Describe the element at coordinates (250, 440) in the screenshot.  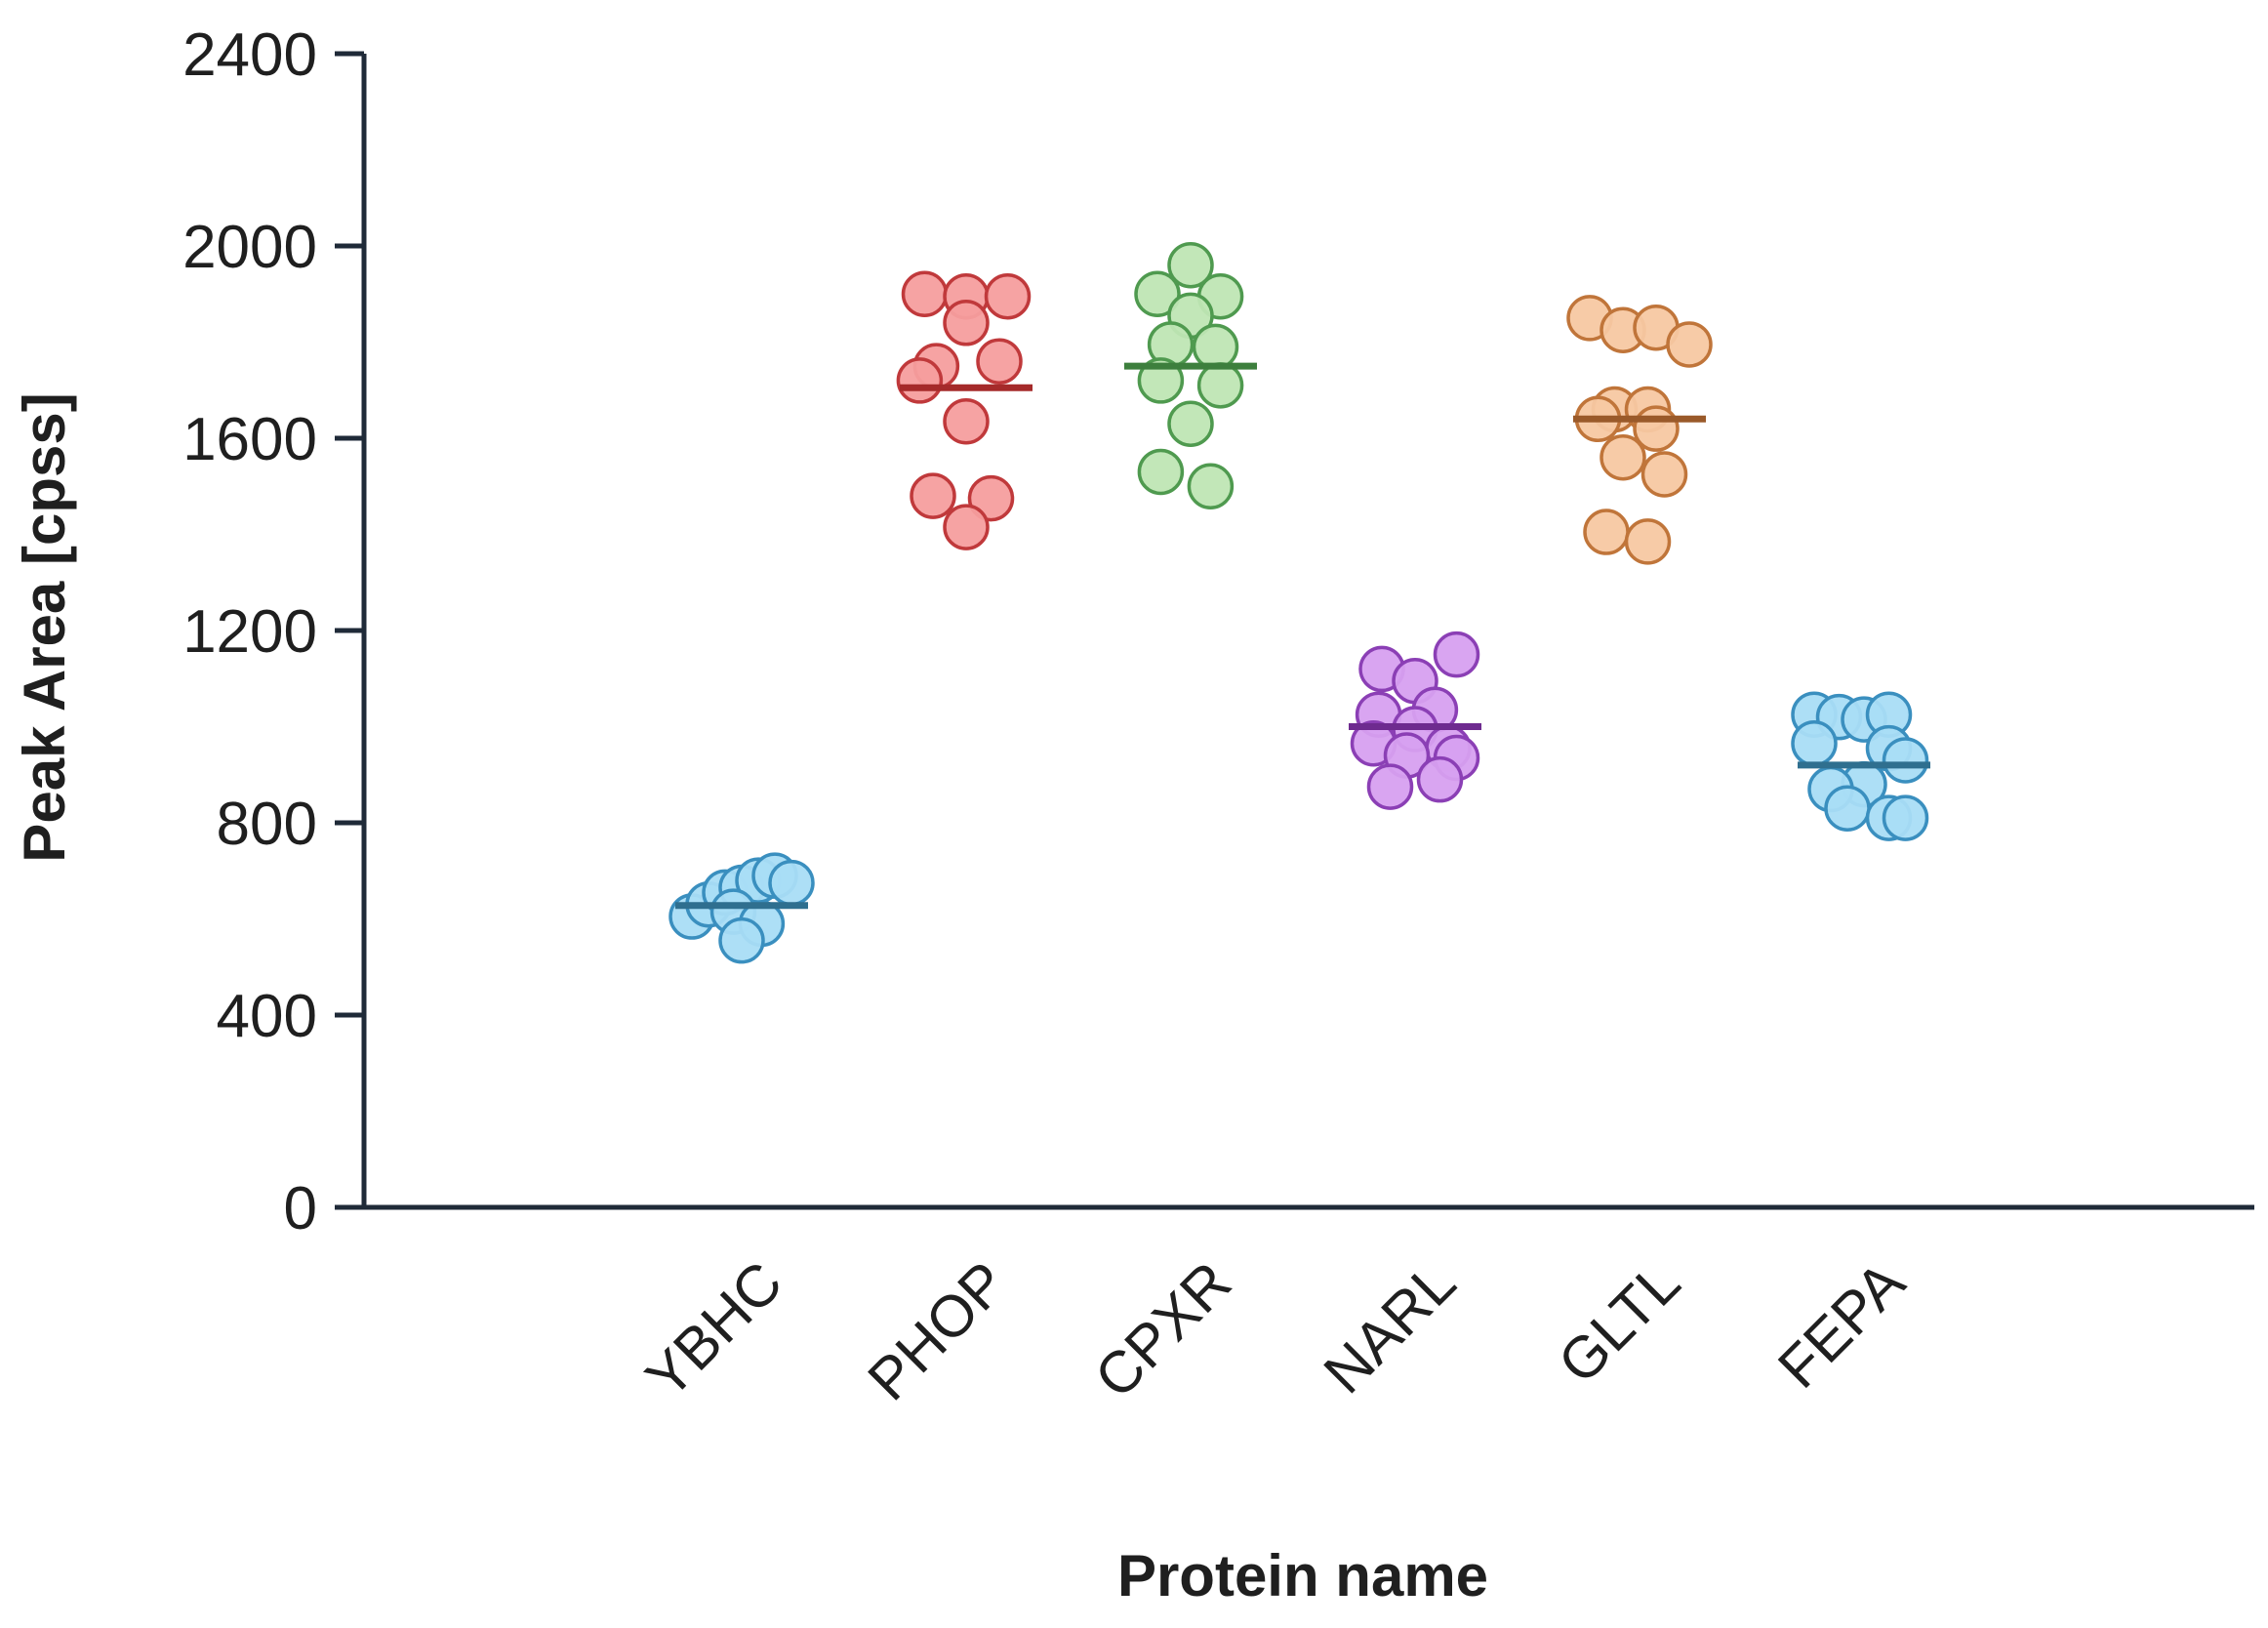
I see `y-tick-label: 1600` at that location.